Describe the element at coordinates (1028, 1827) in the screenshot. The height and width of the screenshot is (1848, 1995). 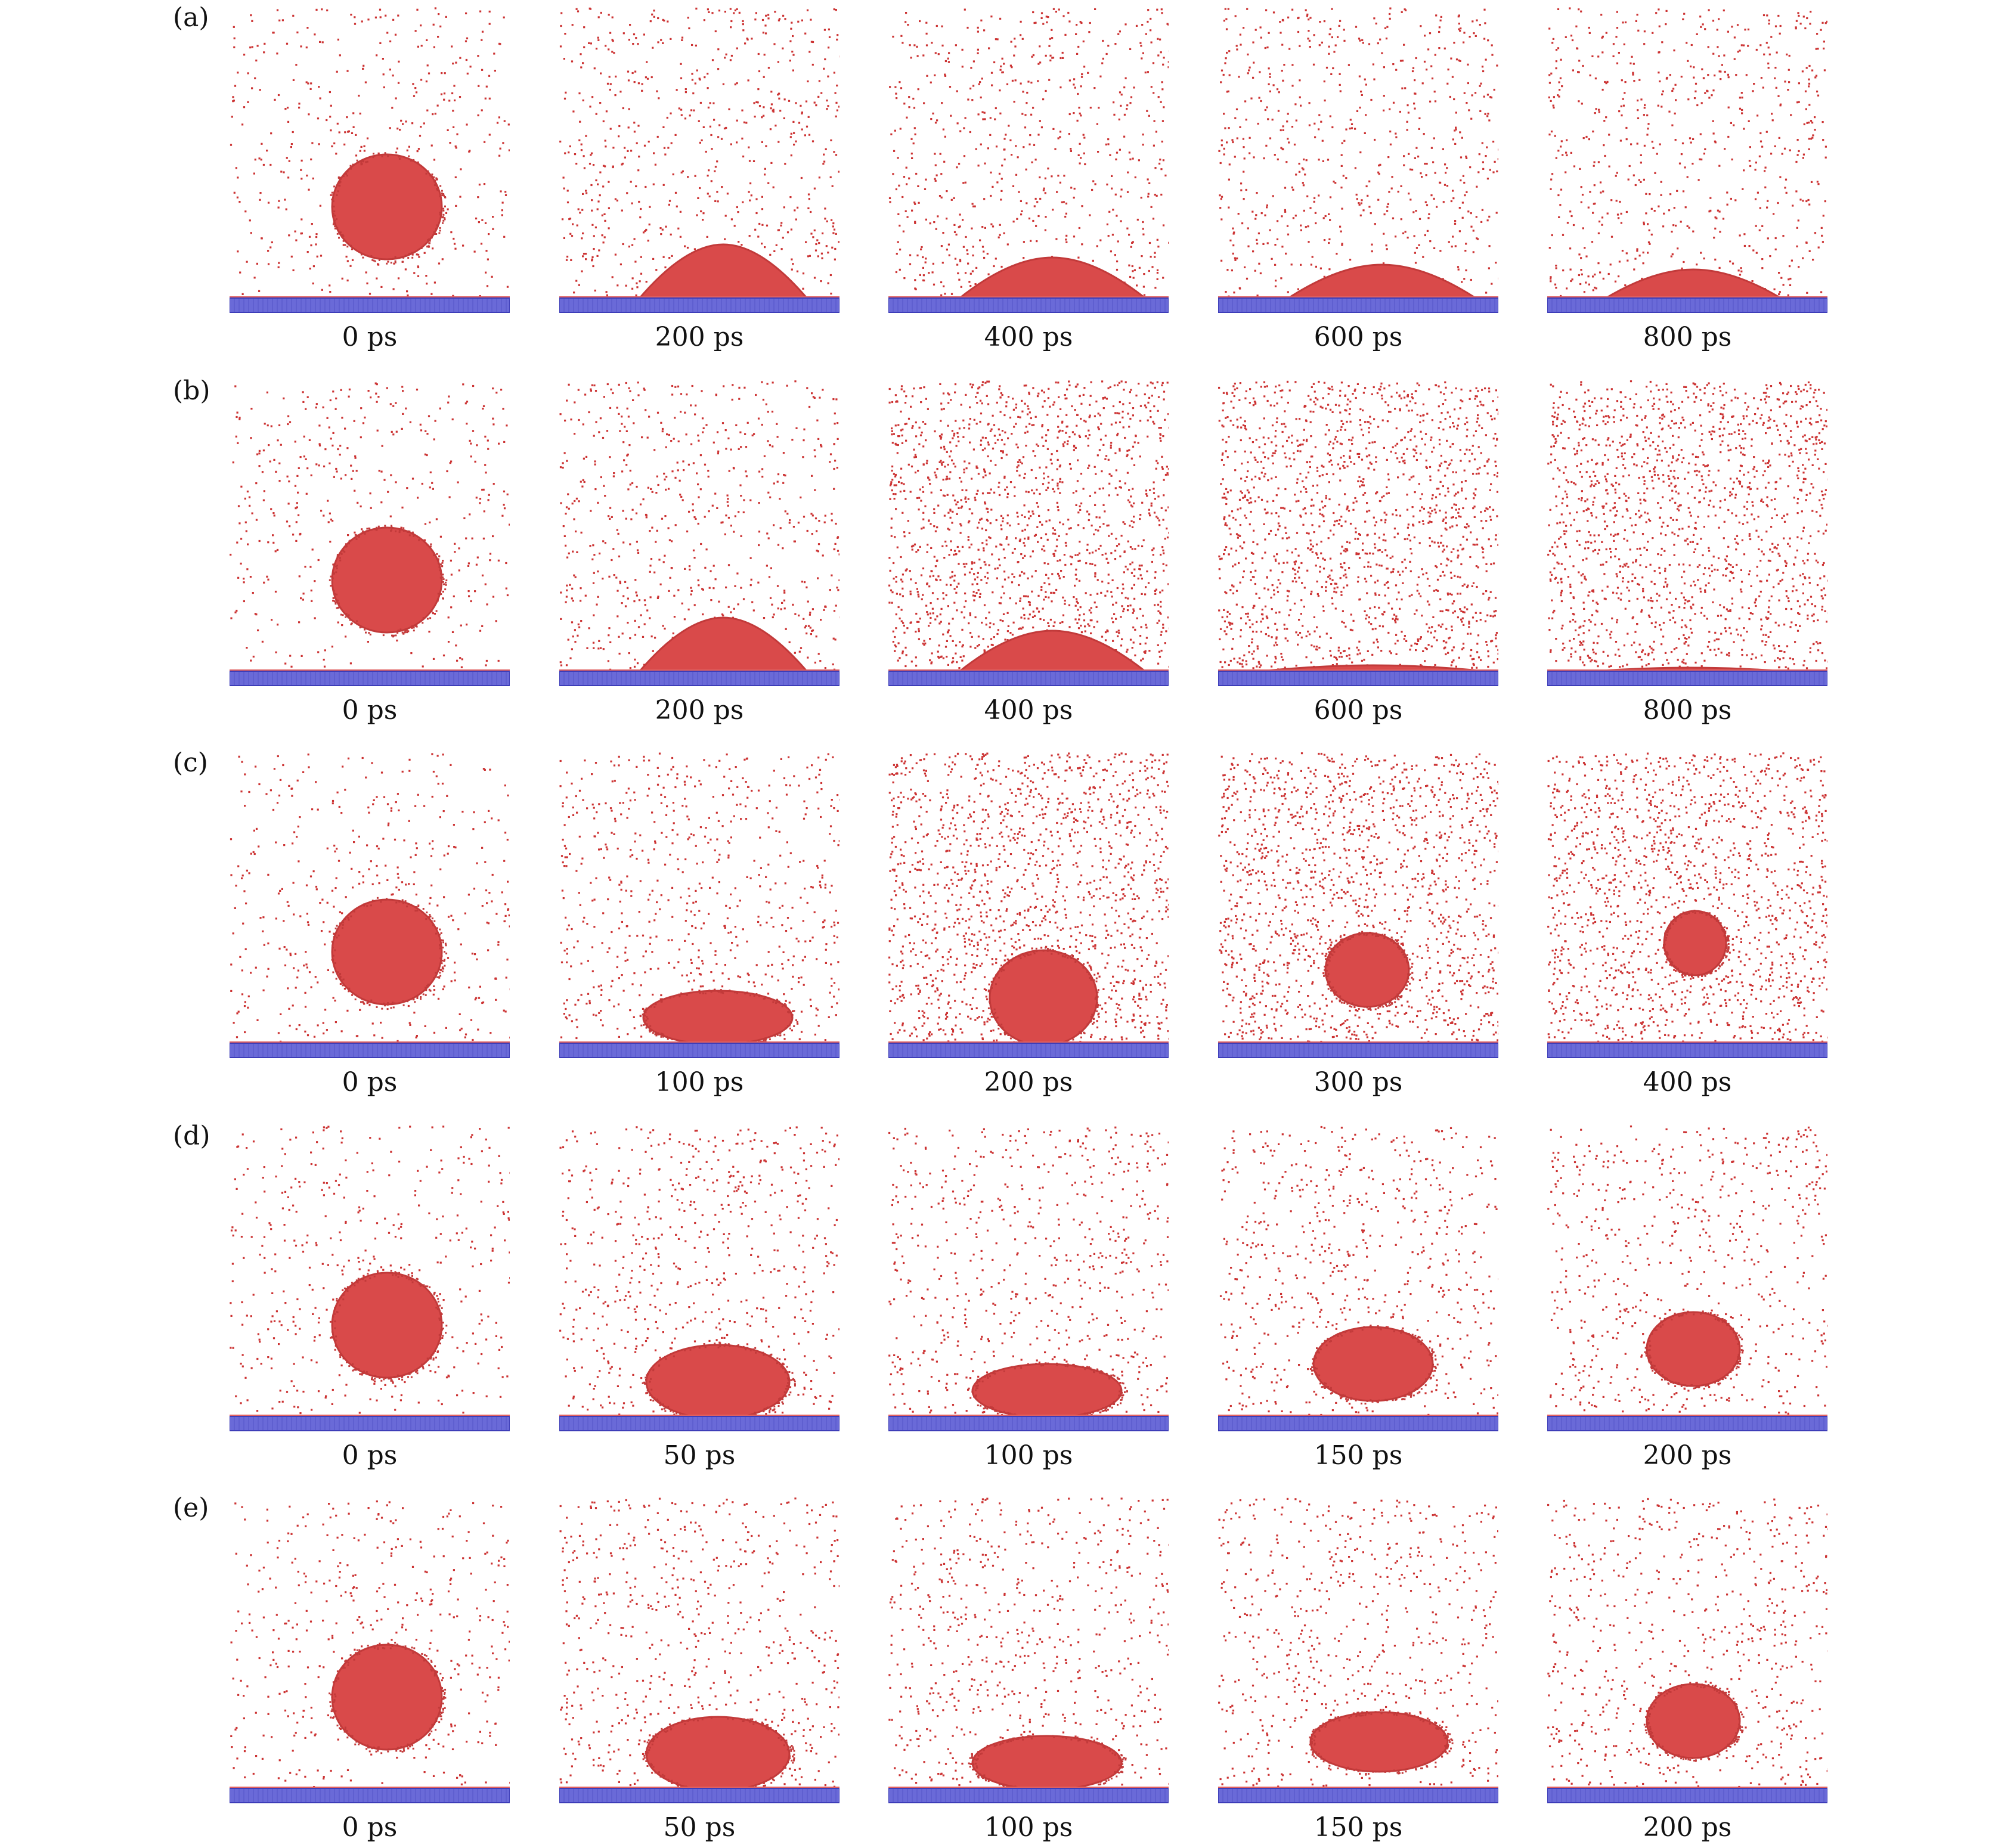
I see `time-label: 100 ps` at that location.